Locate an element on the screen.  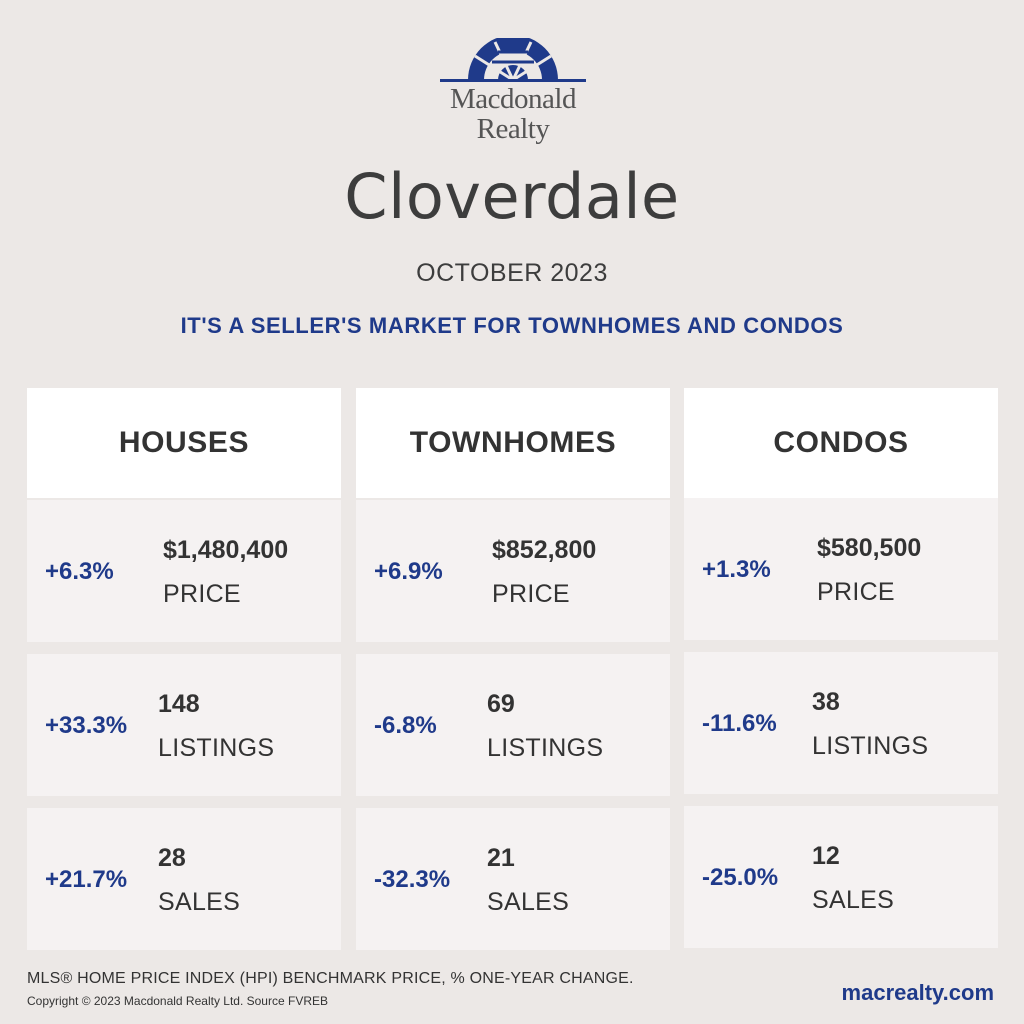
stat-value: 69 is located at coordinates (501, 704).